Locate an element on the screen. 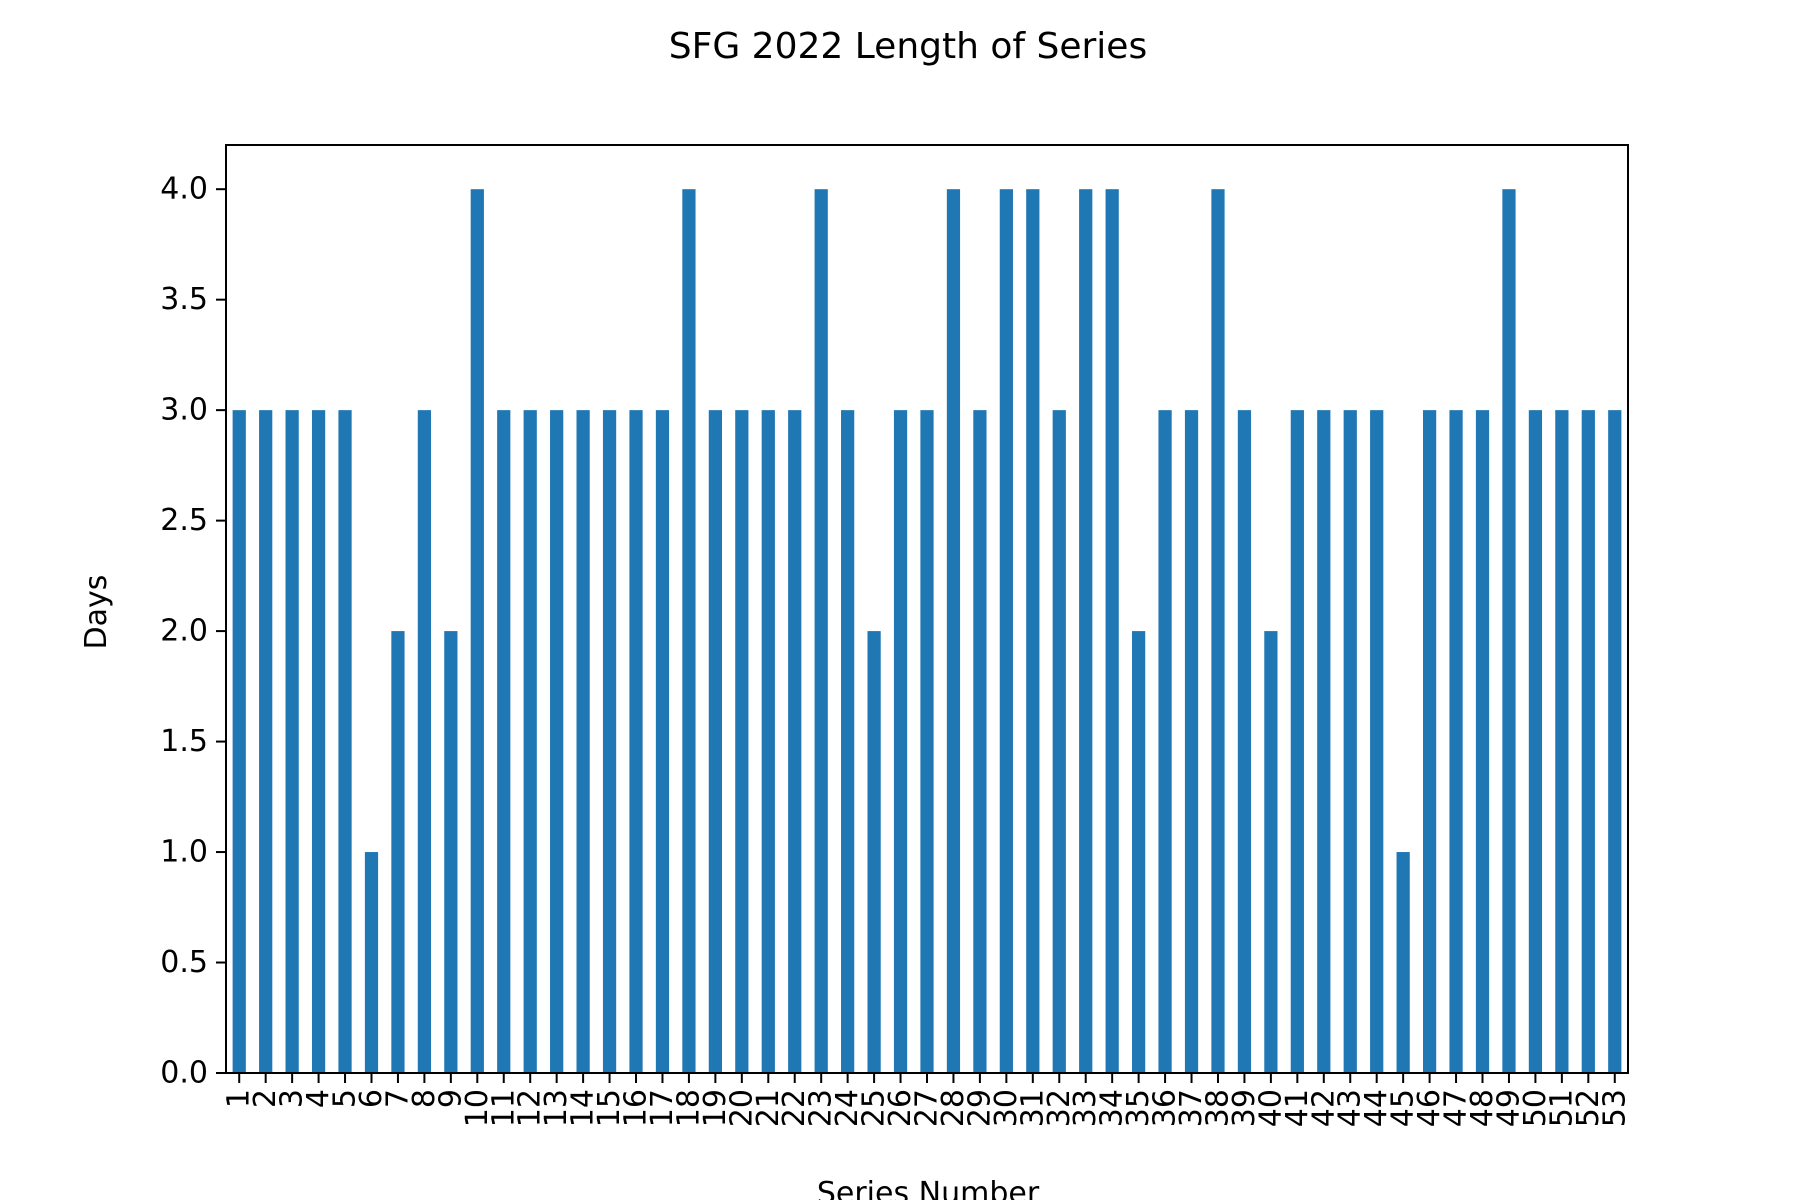 This screenshot has height=1204, width=1800. x-tick-label: 46 is located at coordinates (1429, 1108).